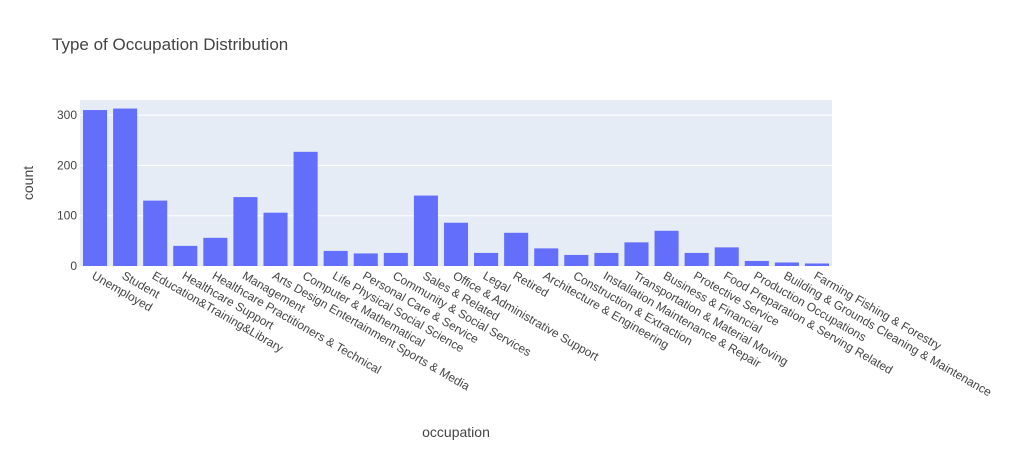  What do you see at coordinates (67, 115) in the screenshot?
I see `y-tick-label: 300` at bounding box center [67, 115].